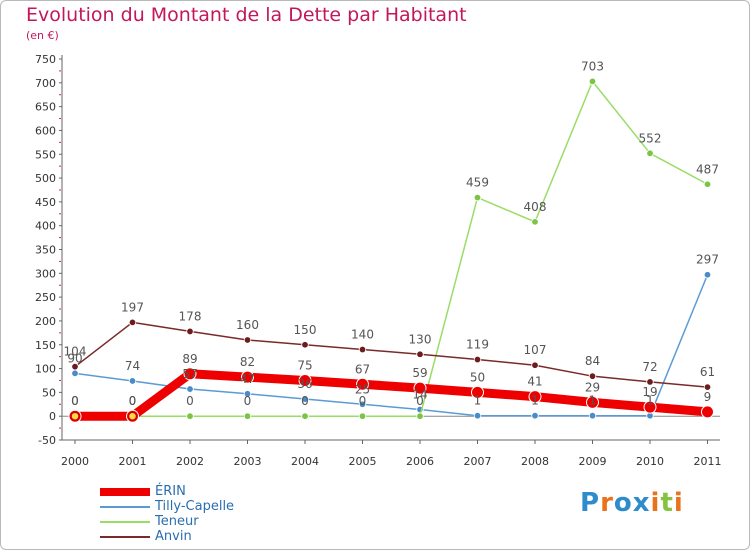  Describe the element at coordinates (247, 362) in the screenshot. I see `data-label: 82` at that location.